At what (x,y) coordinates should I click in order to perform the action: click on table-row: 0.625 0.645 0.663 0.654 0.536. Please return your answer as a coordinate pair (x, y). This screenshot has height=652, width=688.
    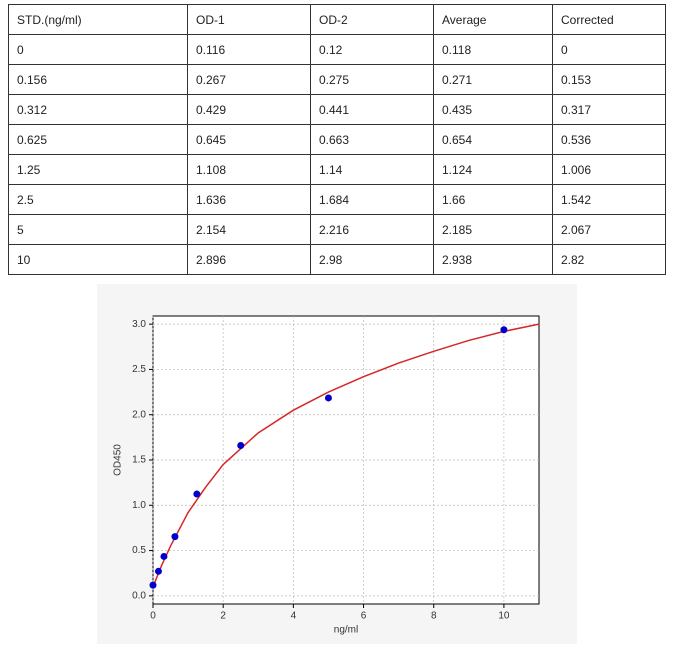
    Looking at the image, I should click on (337, 139).